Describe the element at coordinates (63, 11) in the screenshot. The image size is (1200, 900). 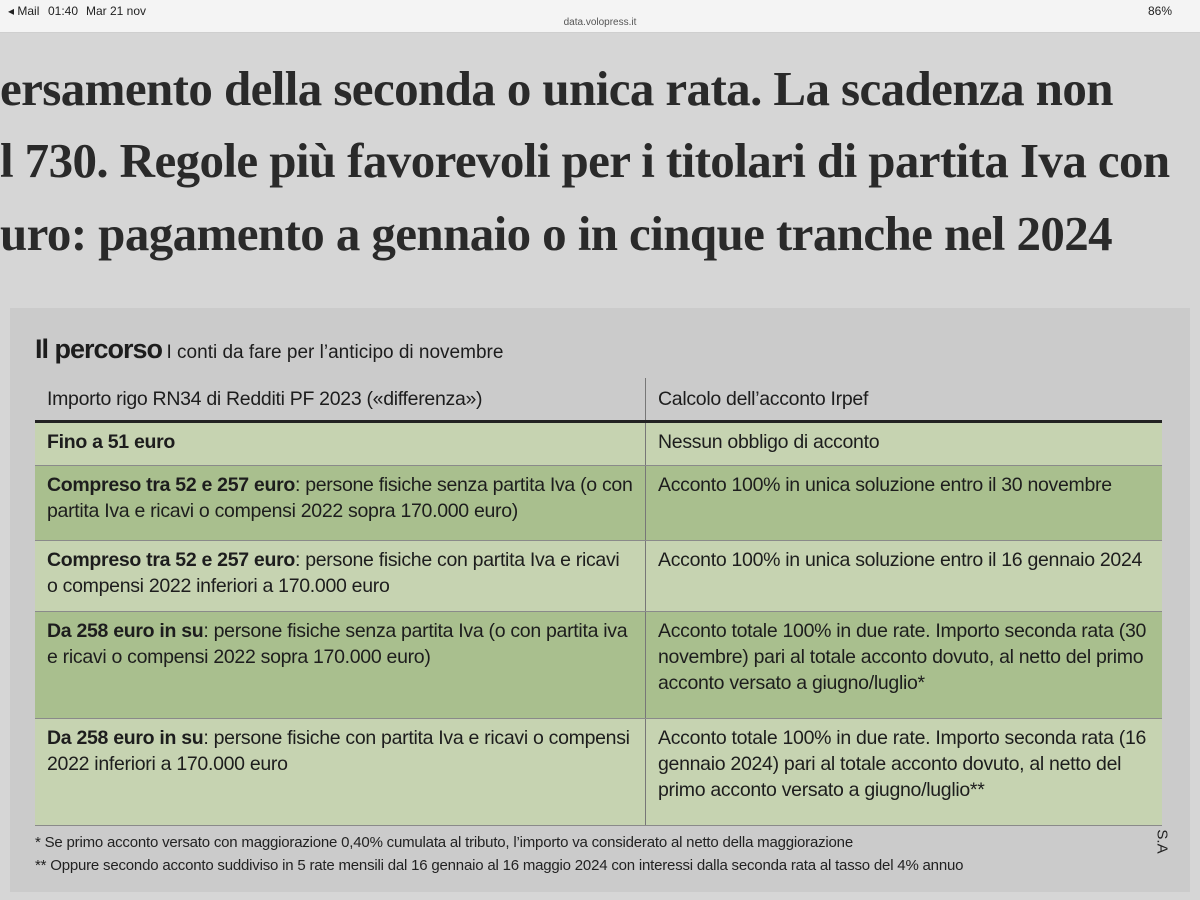
I see `time: 01:40` at that location.